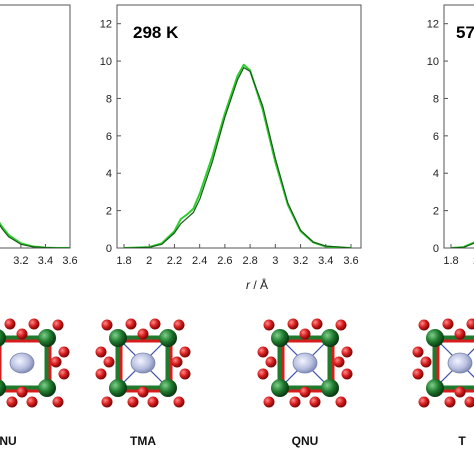 This screenshot has height=474, width=474. What do you see at coordinates (465, 32) in the screenshot?
I see `panel-label: 57` at bounding box center [465, 32].